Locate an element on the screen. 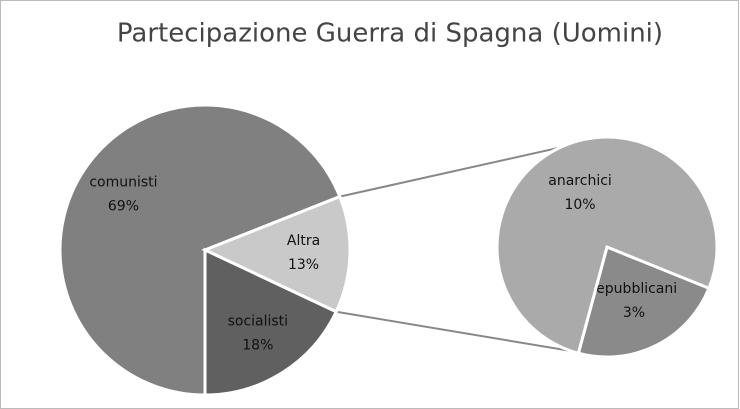 This screenshot has height=409, width=740. slice-label: anarchici is located at coordinates (580, 181).